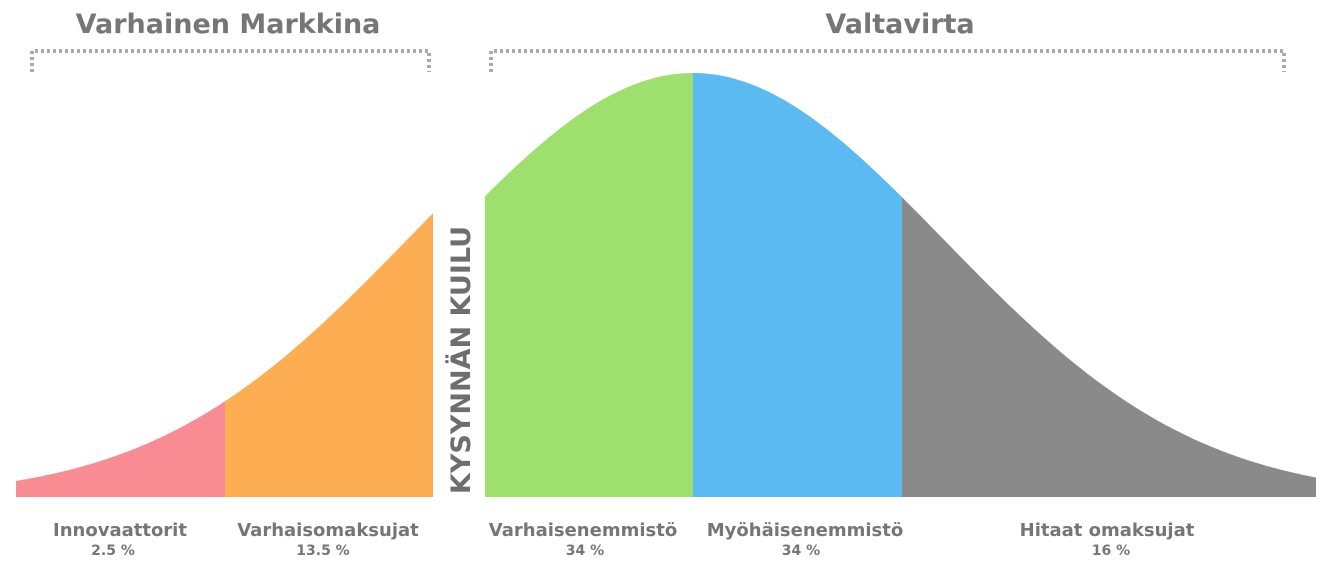  What do you see at coordinates (228, 24) in the screenshot?
I see `header-early: Varhainen Markkina` at bounding box center [228, 24].